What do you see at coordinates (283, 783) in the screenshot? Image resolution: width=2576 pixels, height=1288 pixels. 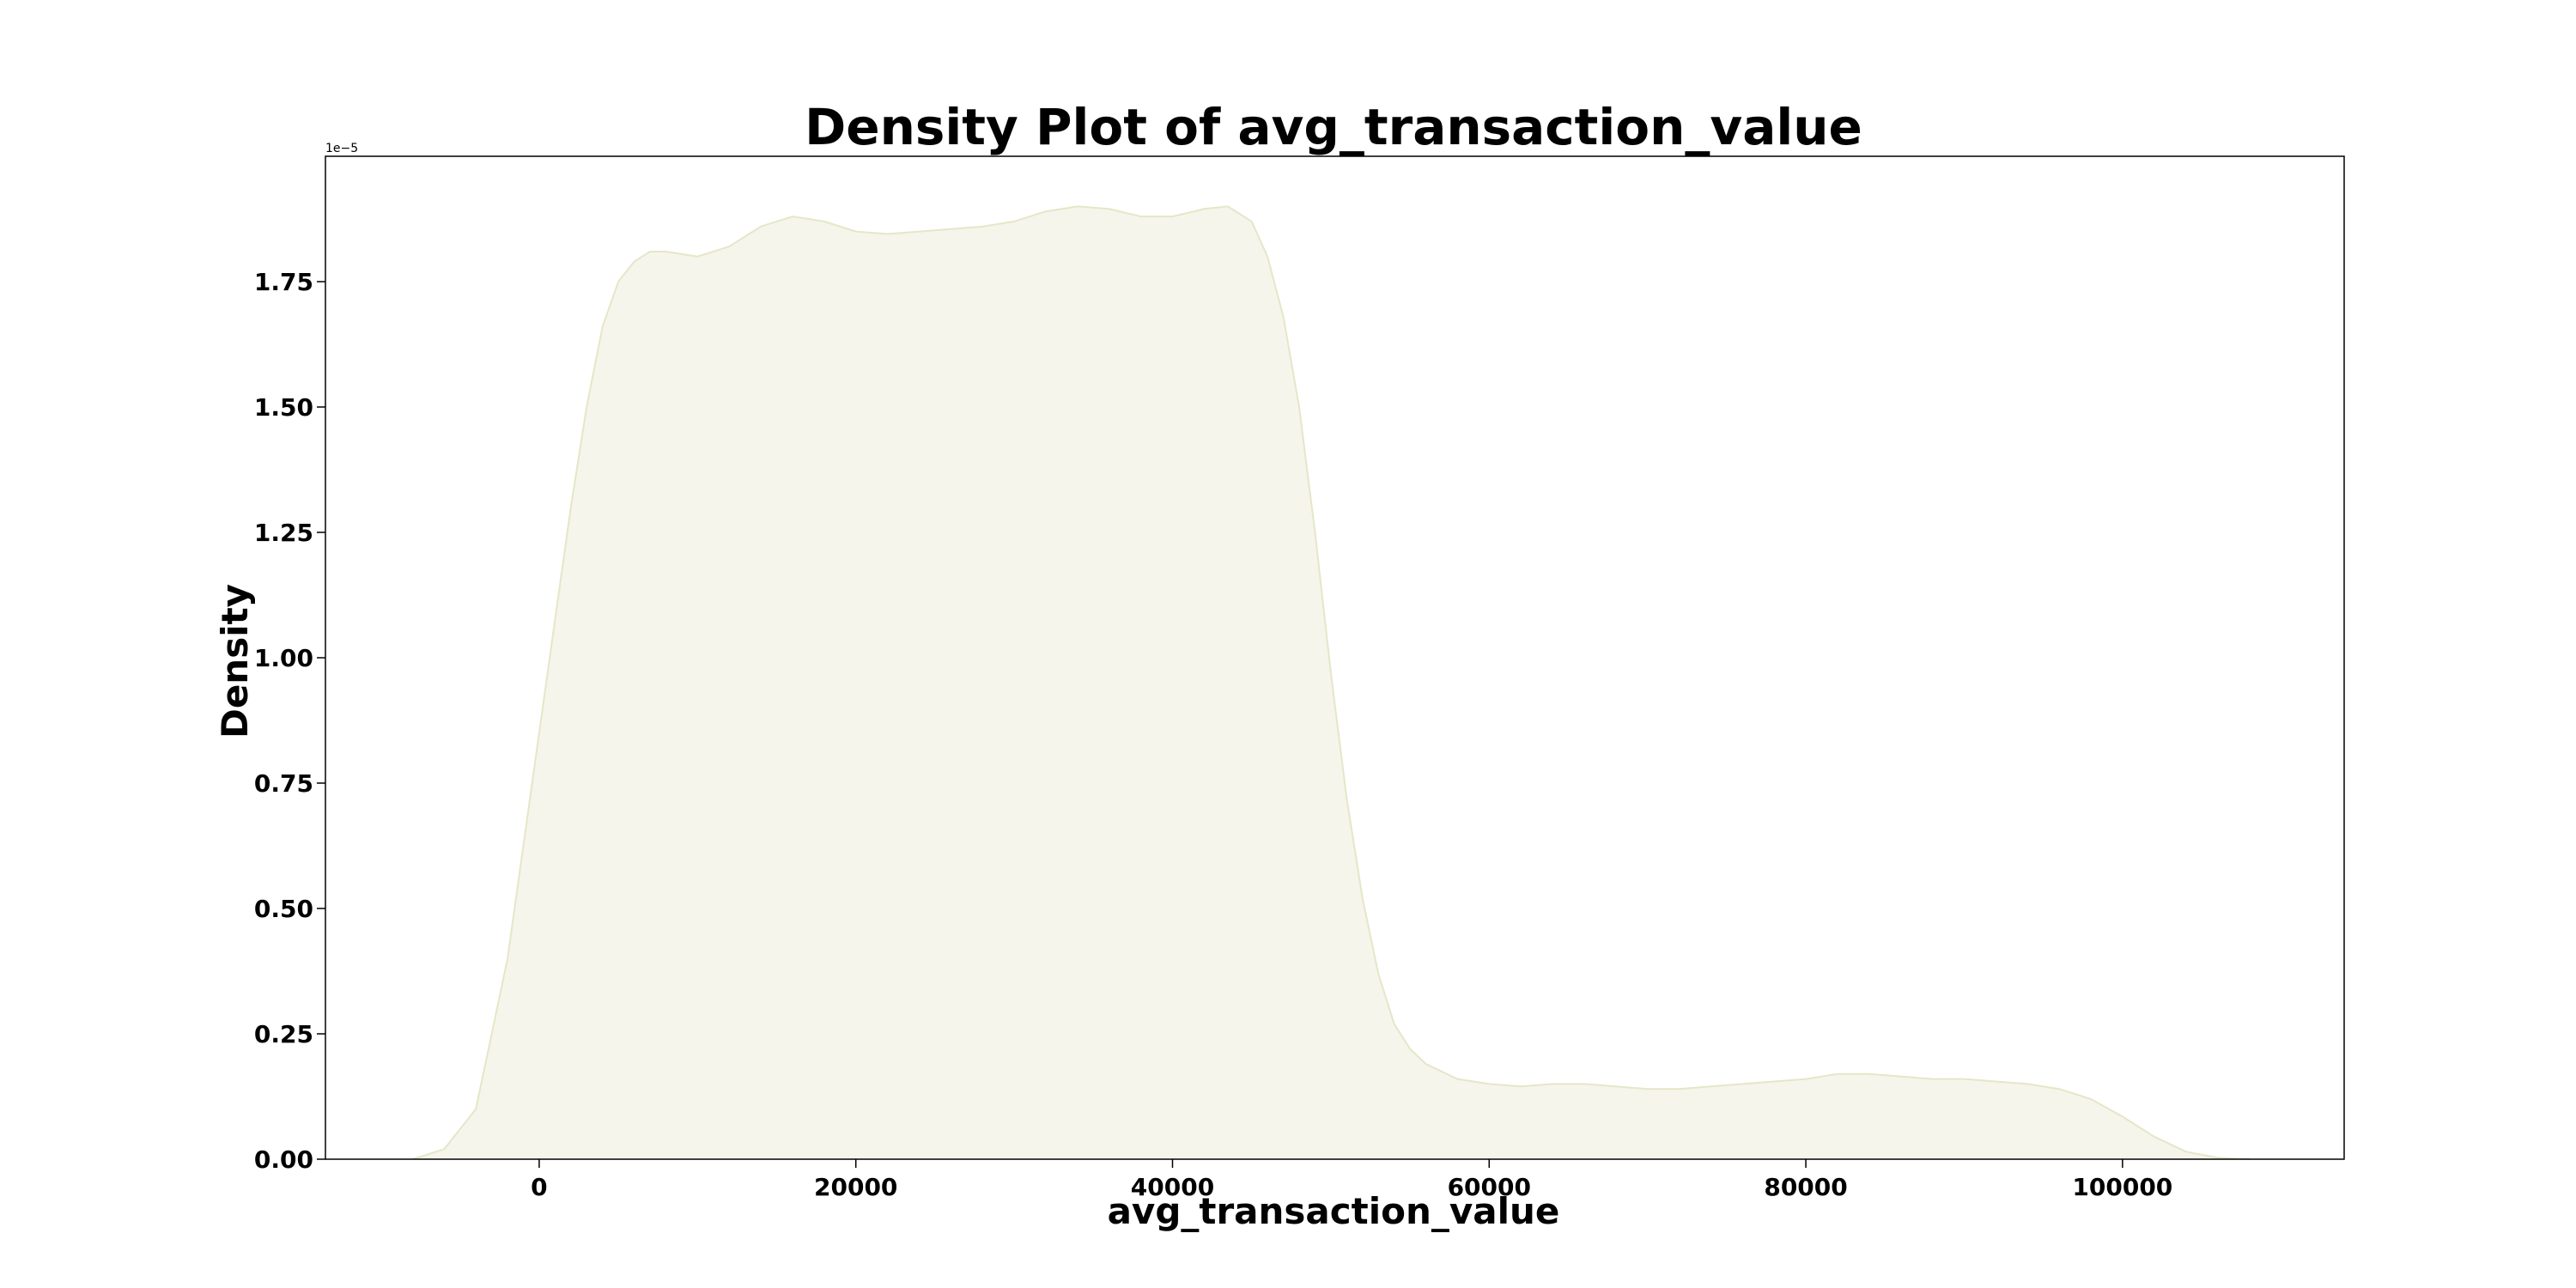 I see `y-tick-label: 0.75` at bounding box center [283, 783].